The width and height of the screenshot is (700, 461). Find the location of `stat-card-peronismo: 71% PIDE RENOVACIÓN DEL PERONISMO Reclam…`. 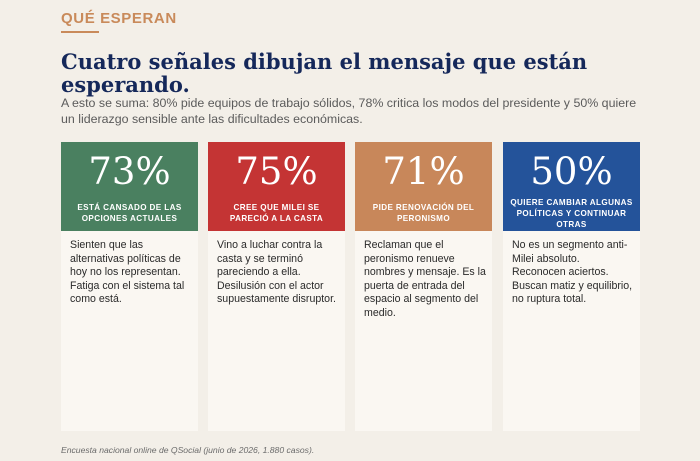

stat-card-peronismo: 71% PIDE RENOVACIÓN DEL PERONISMO Reclam… is located at coordinates (423, 286).